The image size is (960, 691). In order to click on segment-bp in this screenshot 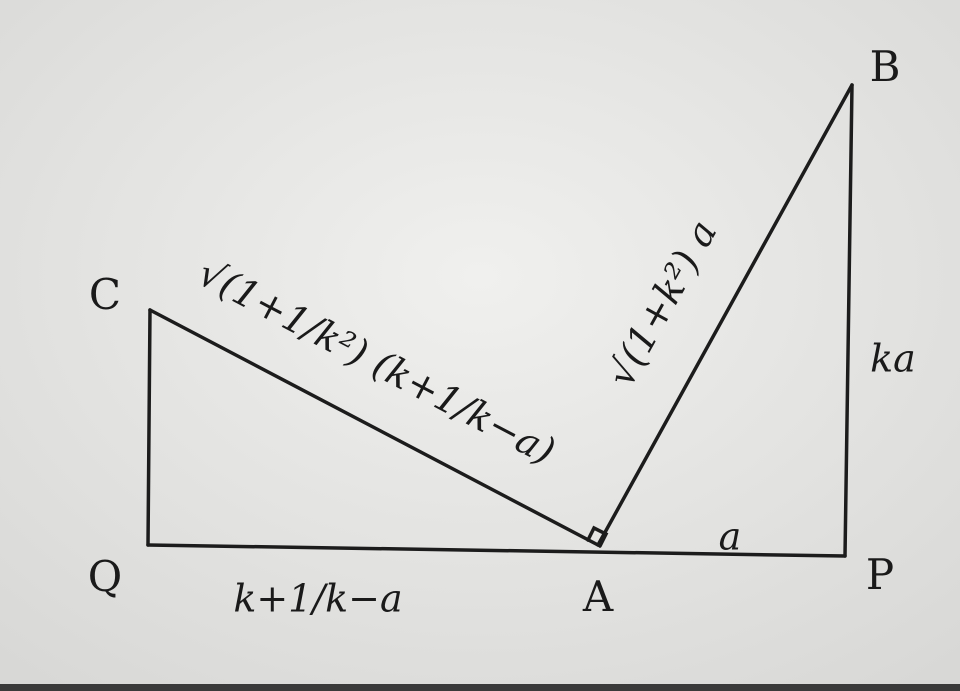, I will do `click(848, 320)`.